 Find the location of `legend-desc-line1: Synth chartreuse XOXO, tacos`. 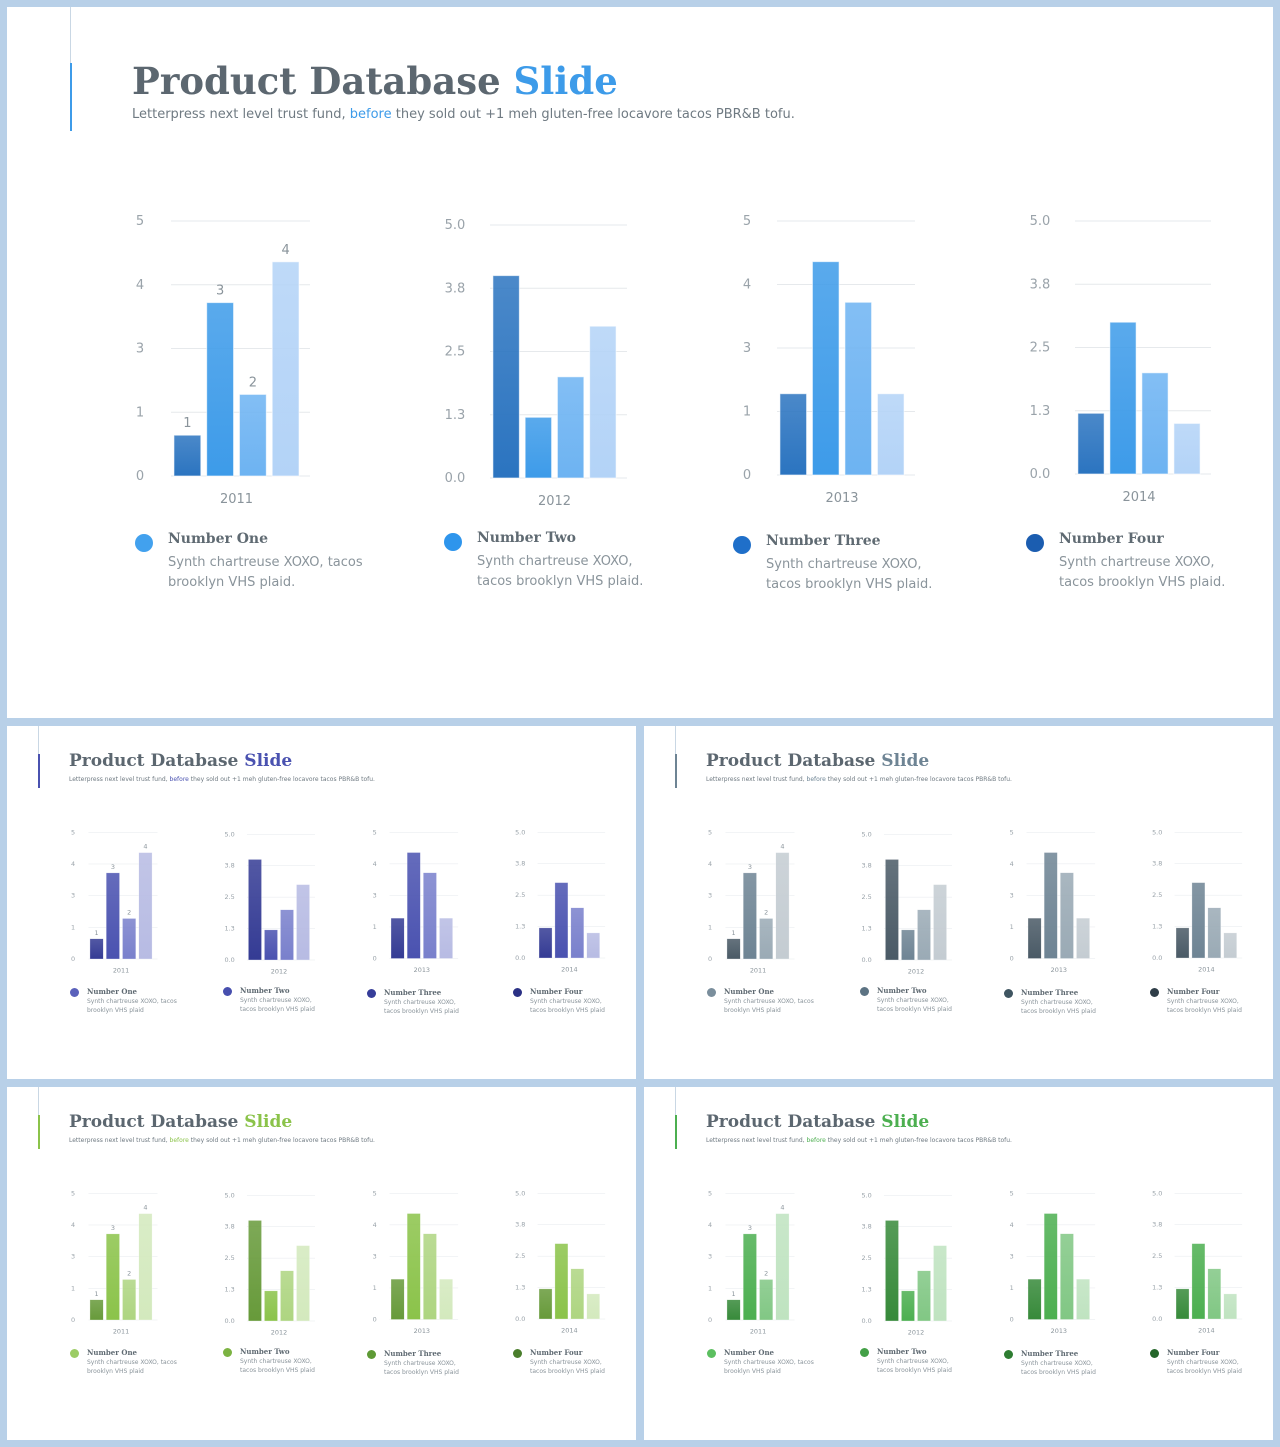

legend-desc-line1: Synth chartreuse XOXO, tacos is located at coordinates (132, 1362).